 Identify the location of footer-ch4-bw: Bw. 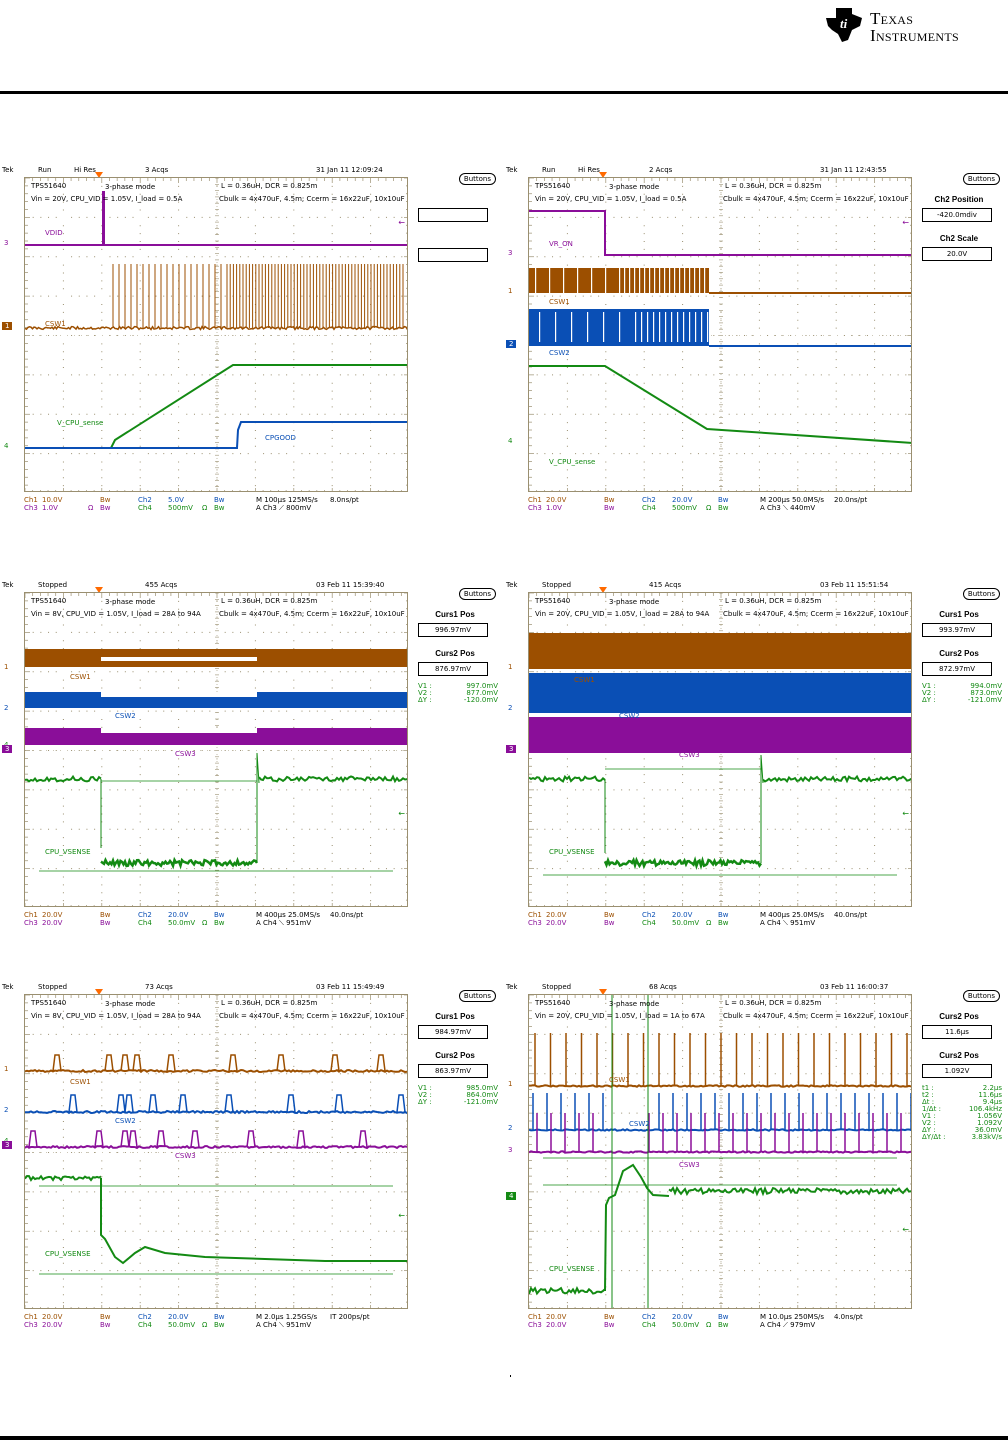
(219, 1325).